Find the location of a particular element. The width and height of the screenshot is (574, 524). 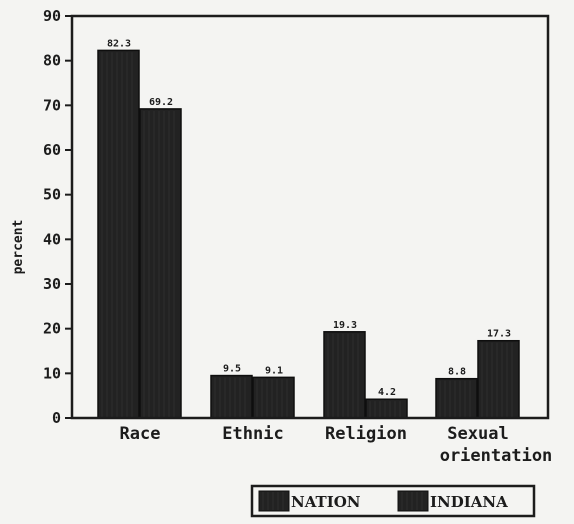

legend-swatch-indiana is located at coordinates (413, 501).